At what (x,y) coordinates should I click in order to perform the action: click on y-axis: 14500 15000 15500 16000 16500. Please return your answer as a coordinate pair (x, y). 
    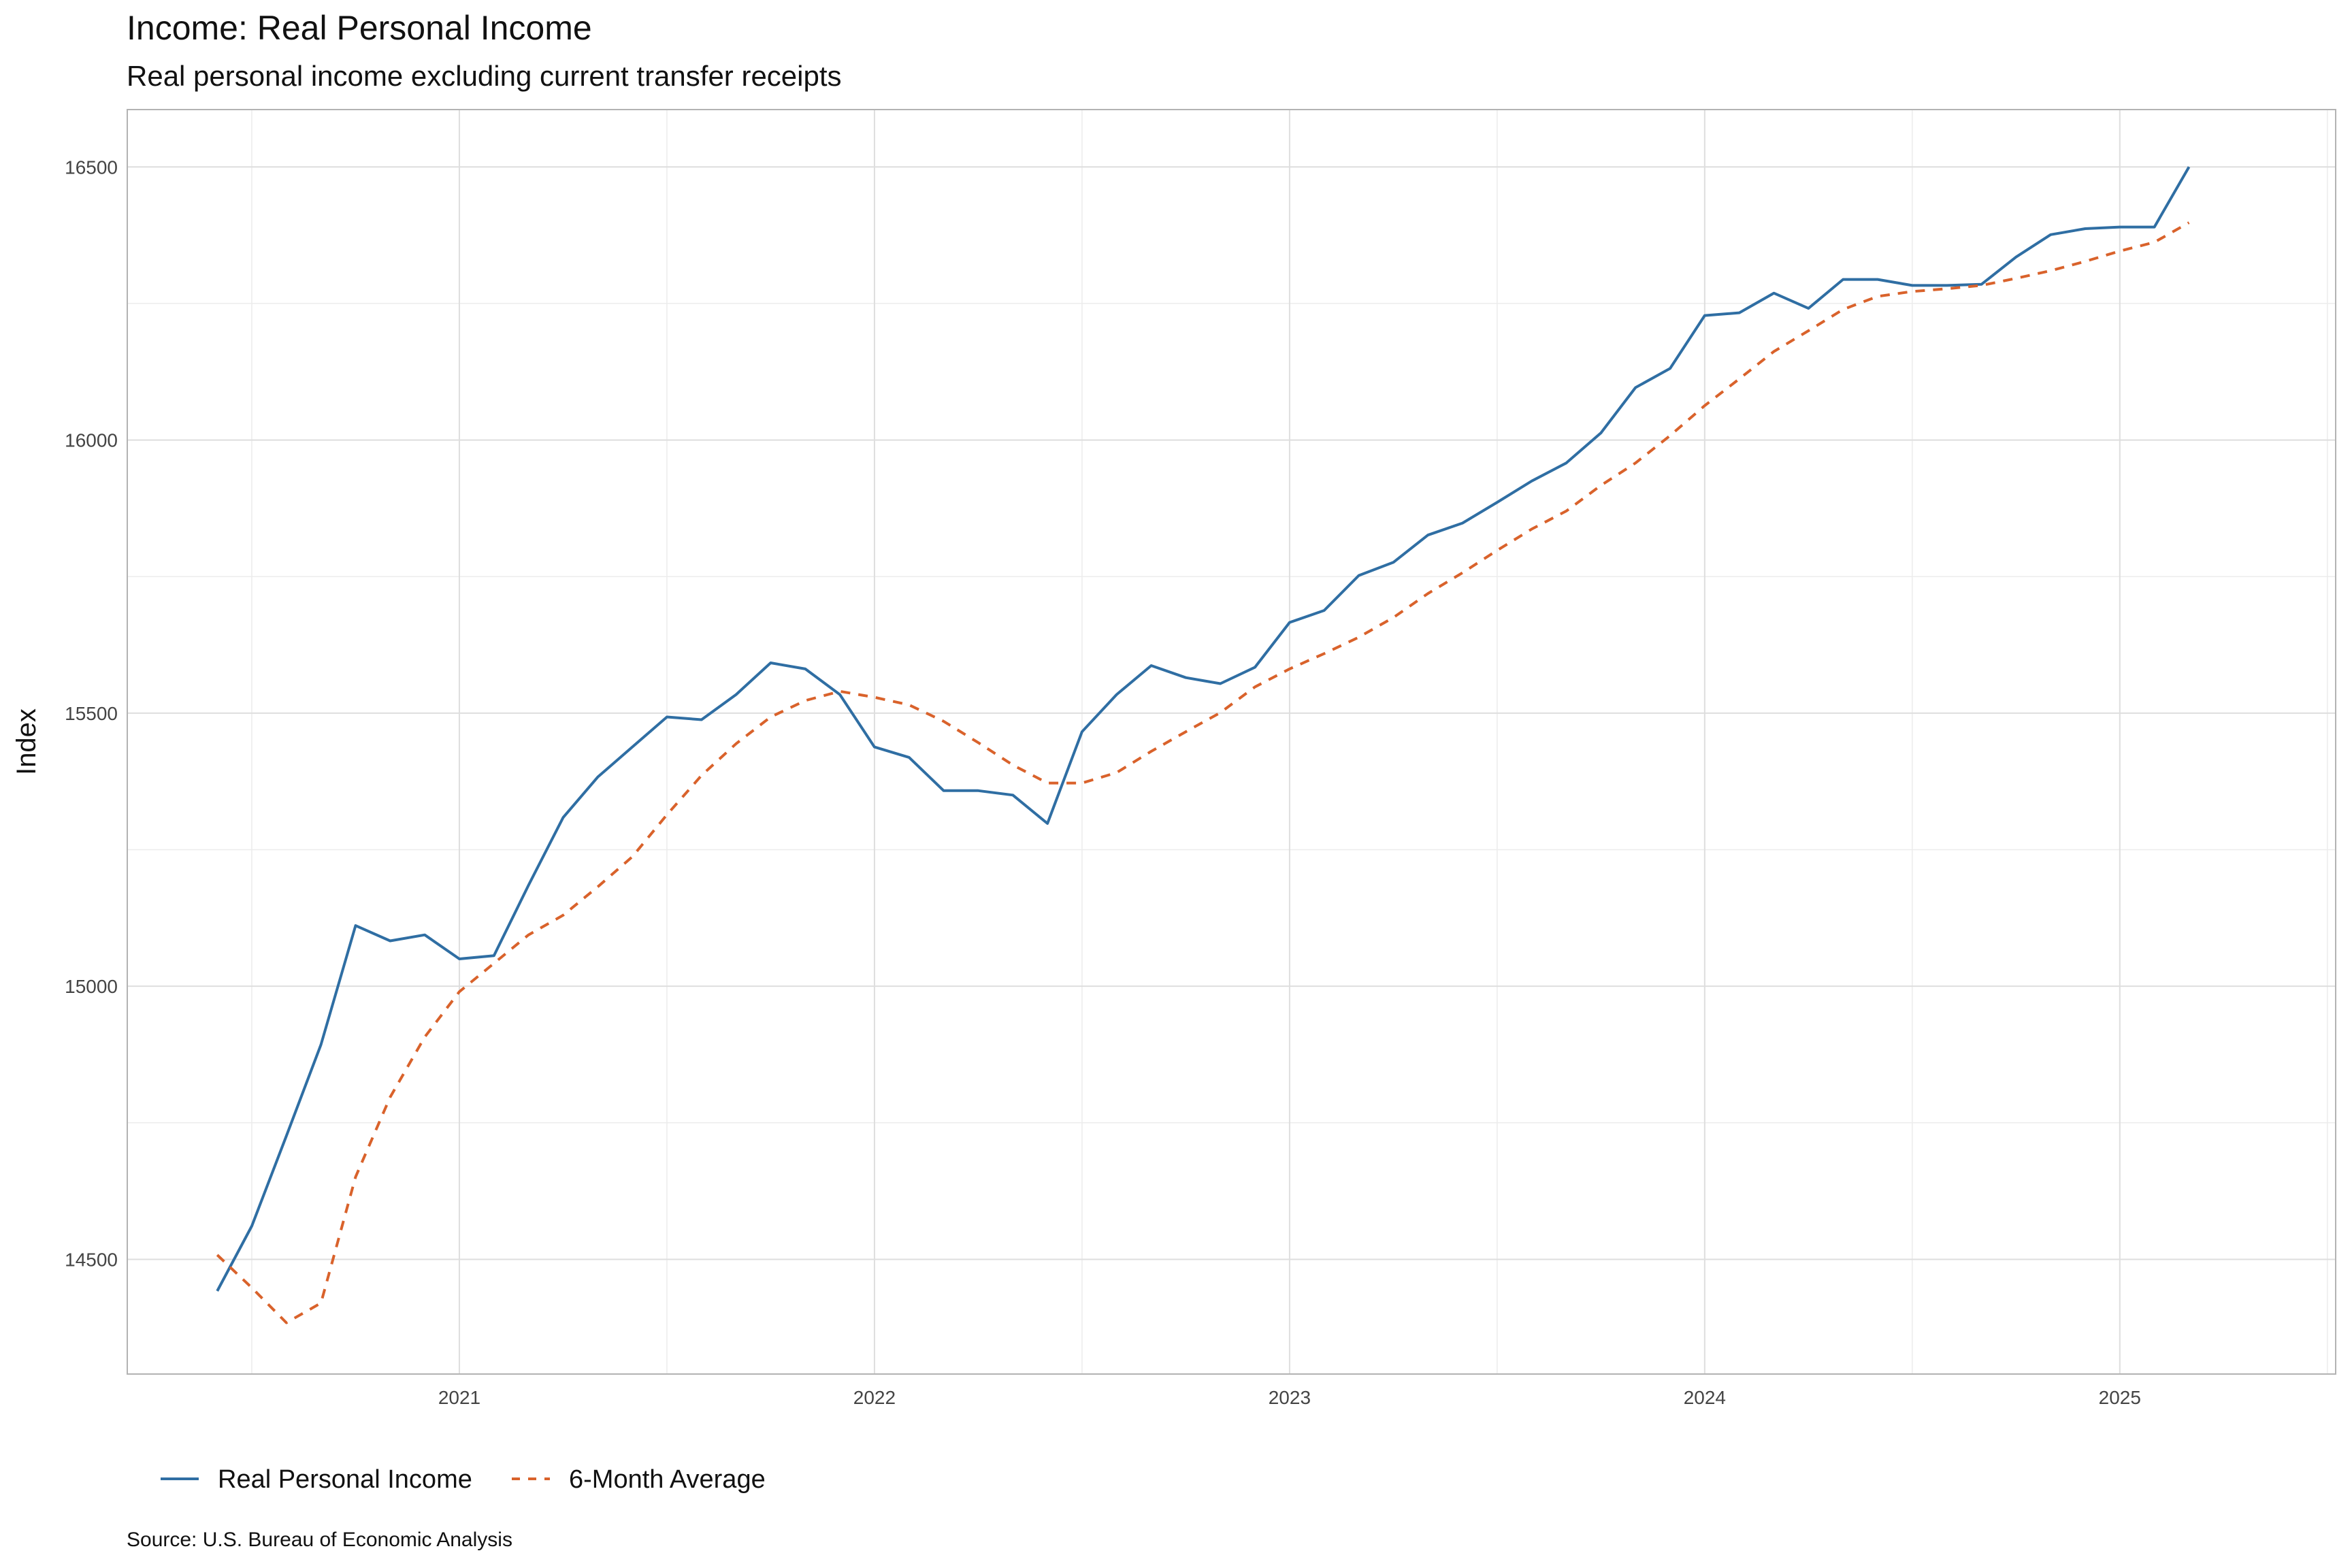
    Looking at the image, I should click on (92, 714).